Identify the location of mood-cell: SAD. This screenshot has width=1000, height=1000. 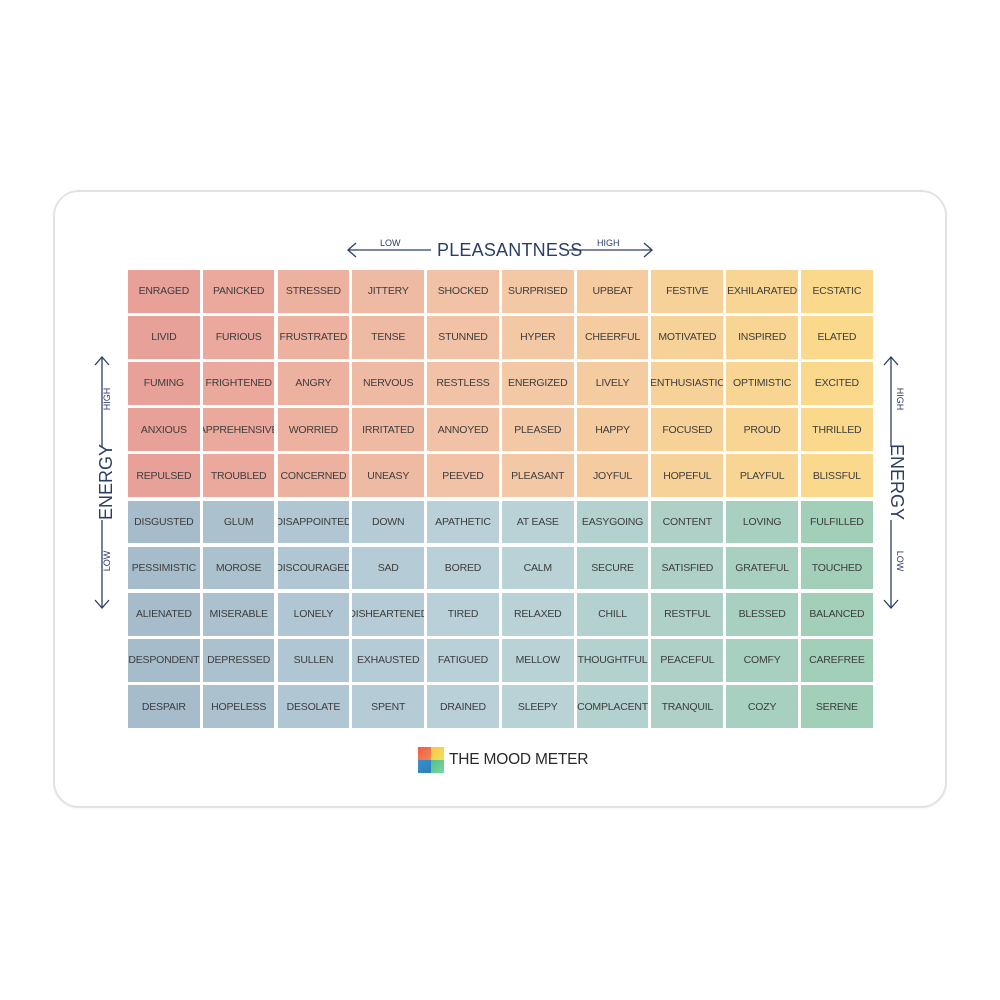
(388, 568).